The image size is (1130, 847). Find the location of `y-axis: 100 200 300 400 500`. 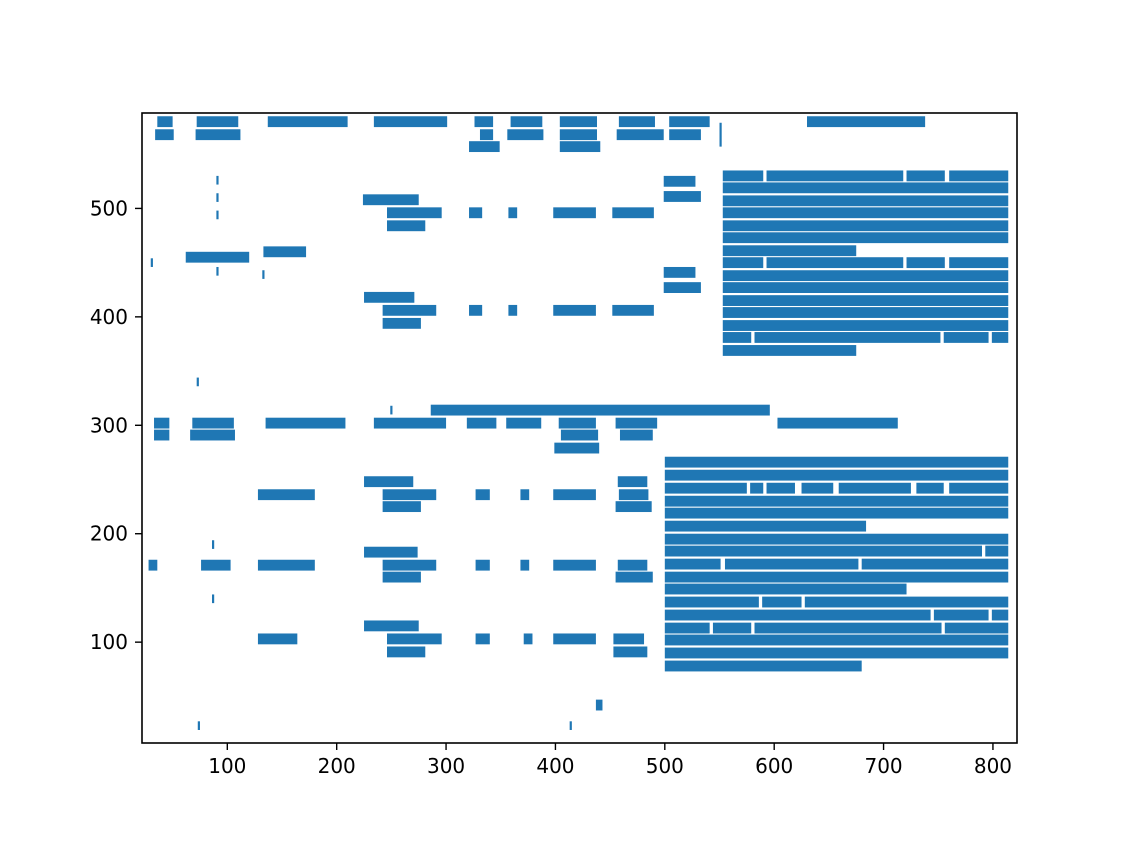

y-axis: 100 200 300 400 500 is located at coordinates (116, 425).